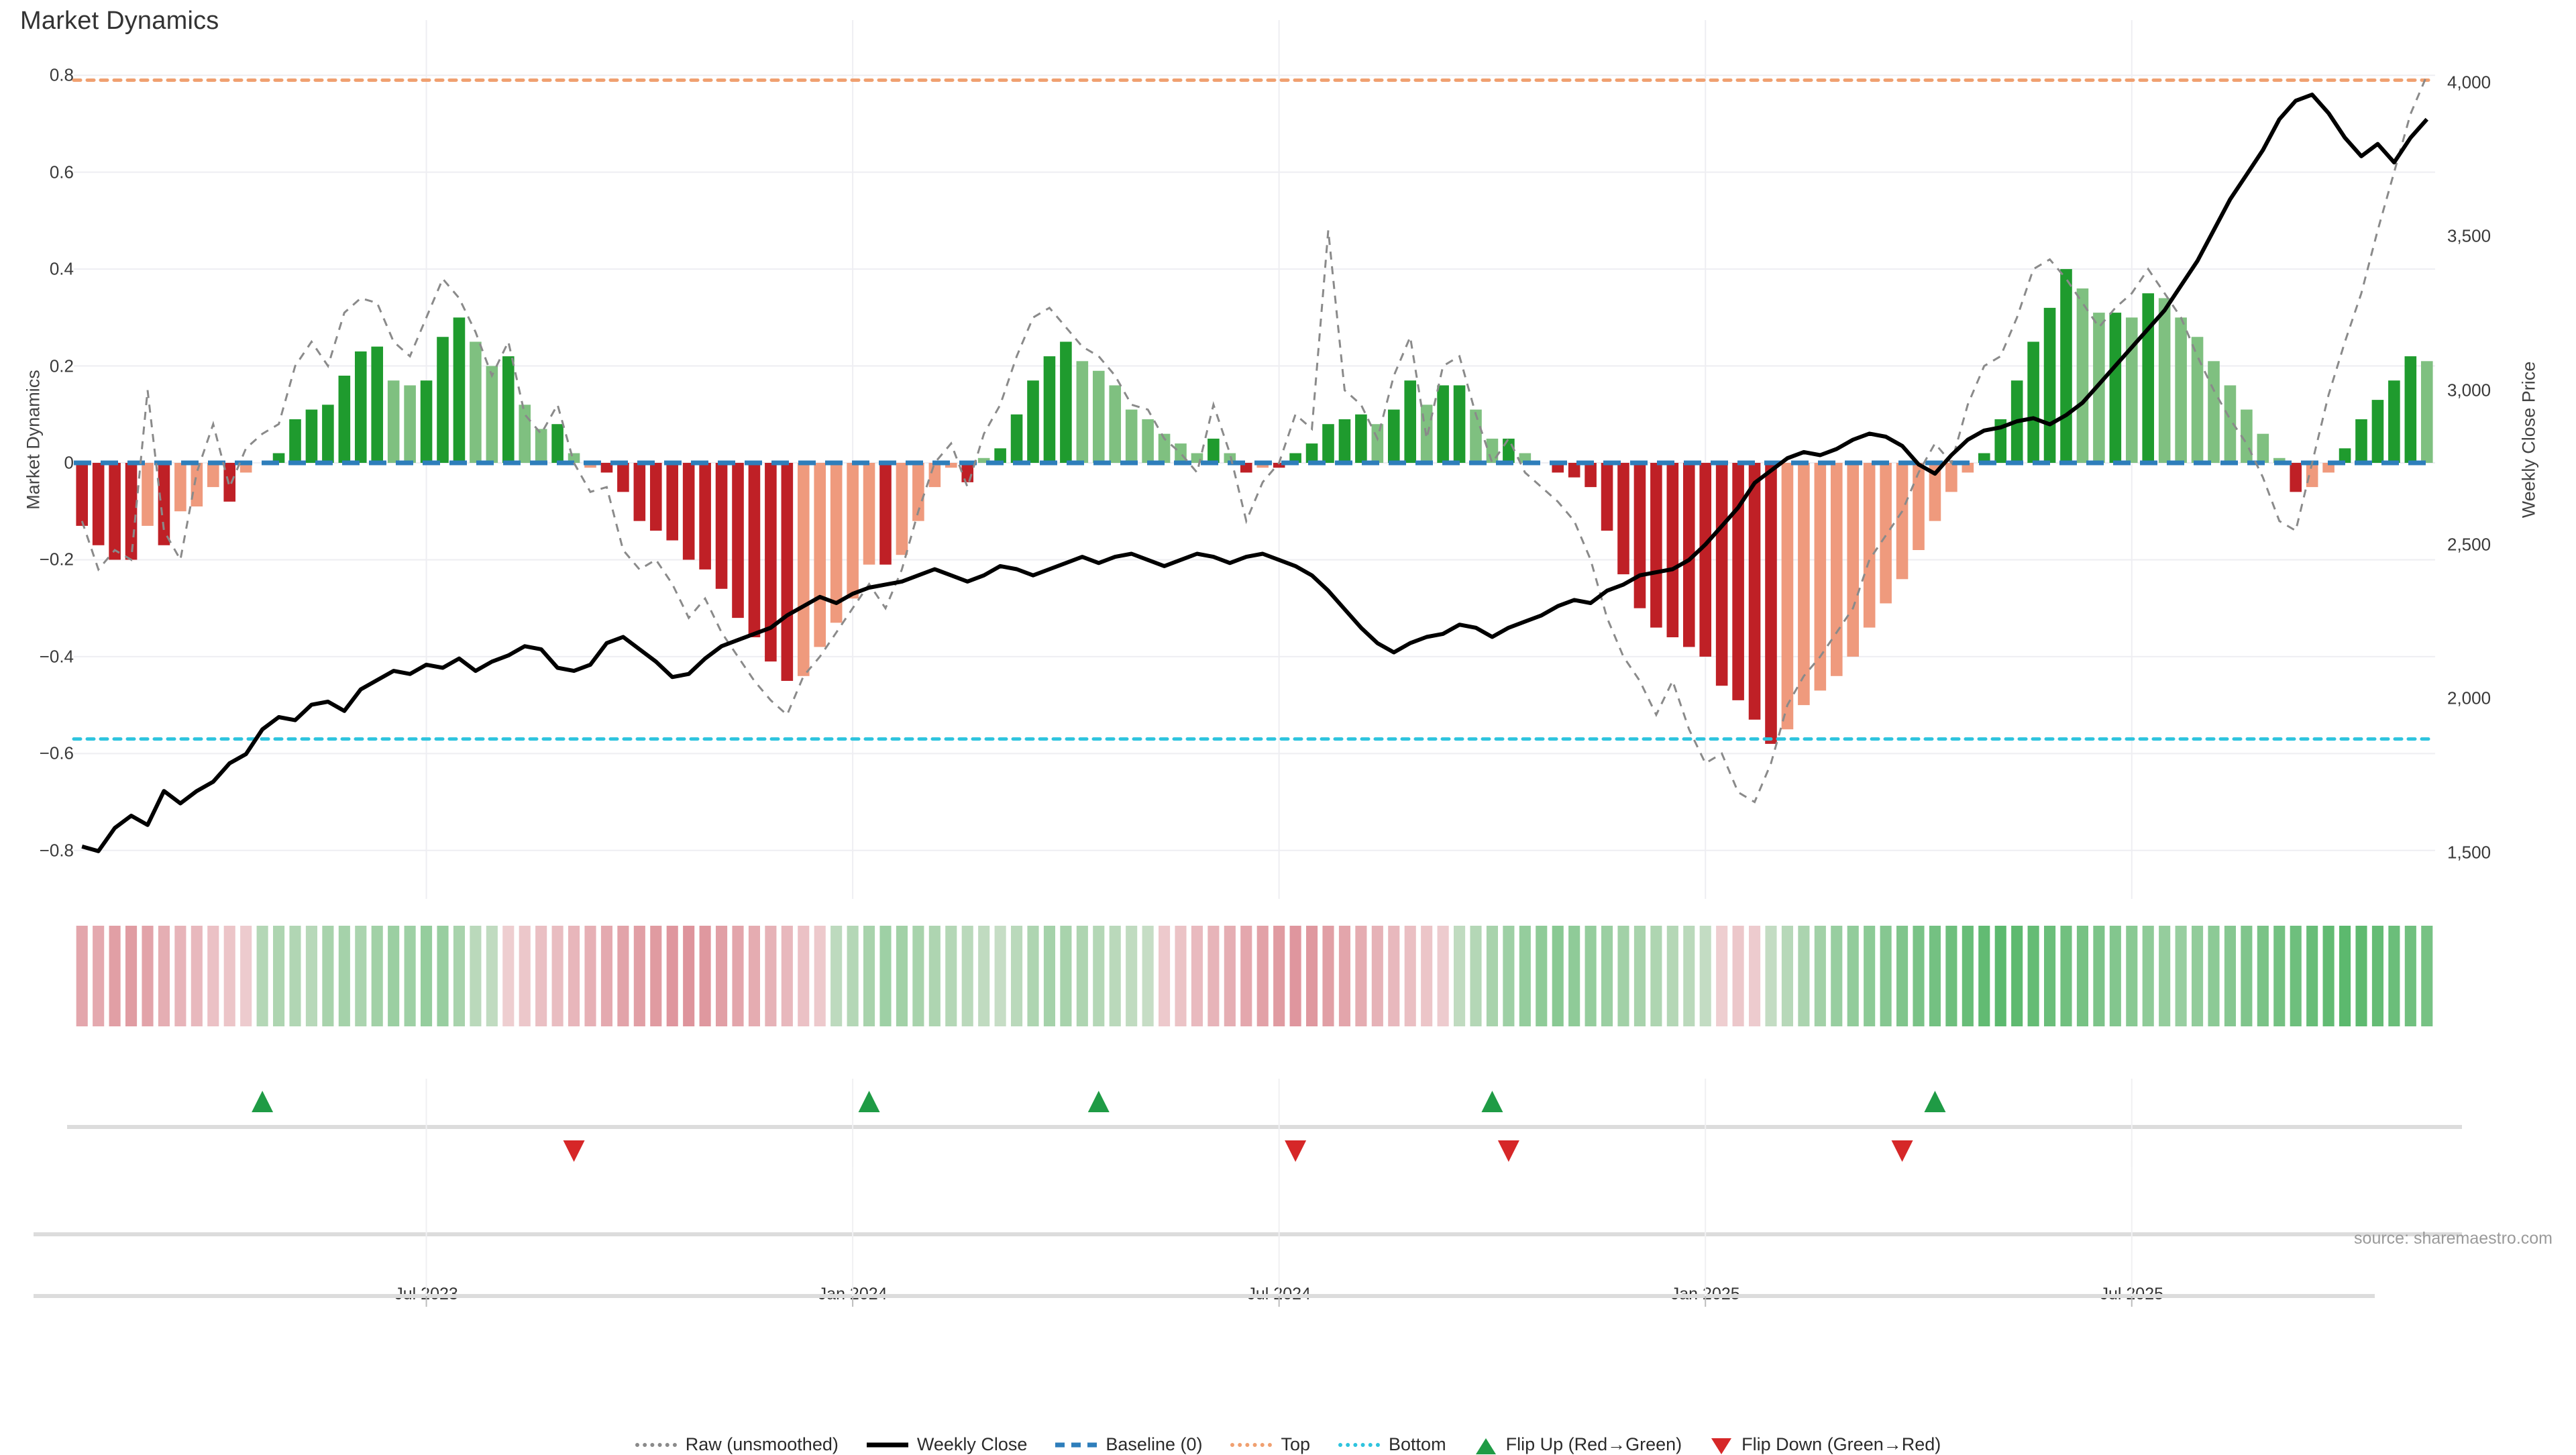  I want to click on legend-item: Flip Down (Green→Red), so click(1825, 1444).